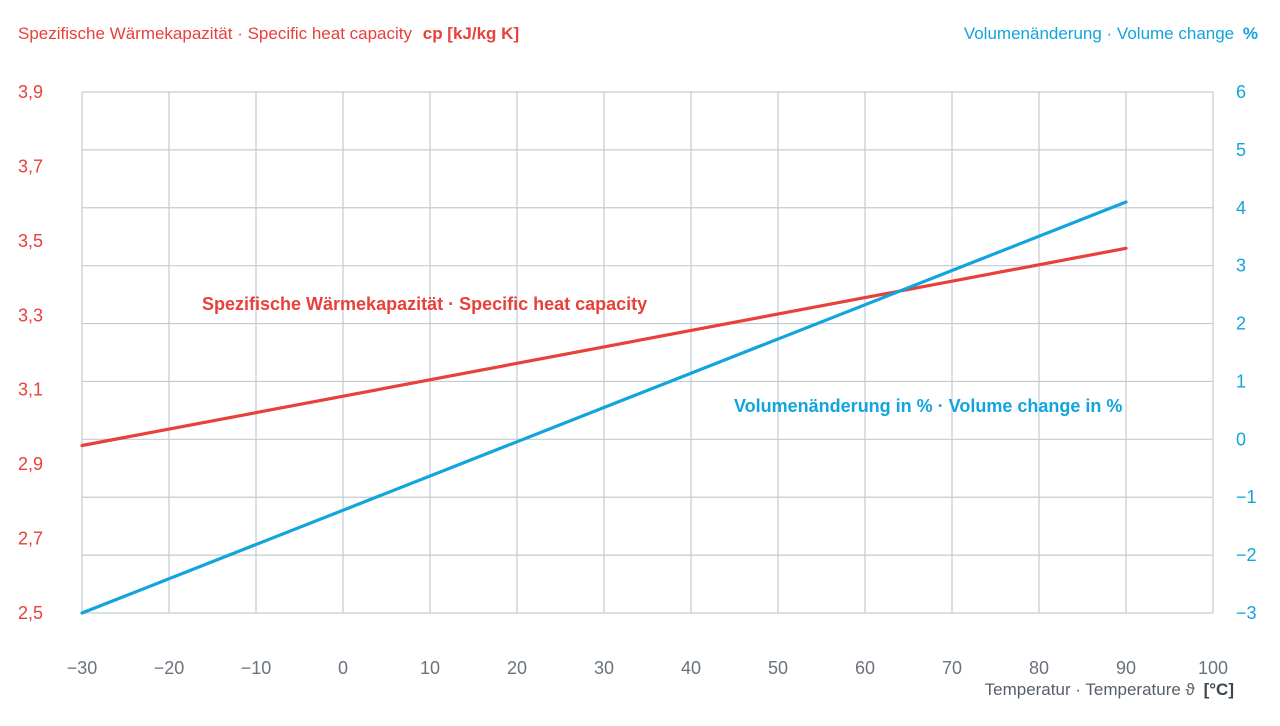 The image size is (1280, 726). I want to click on right-axis-tick-label: 0, so click(1241, 439).